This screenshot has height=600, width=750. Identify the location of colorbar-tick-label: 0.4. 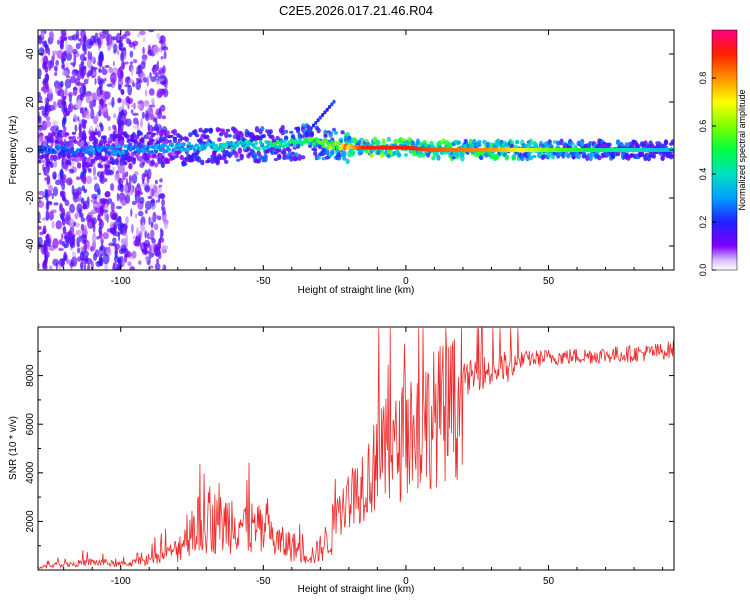
(703, 174).